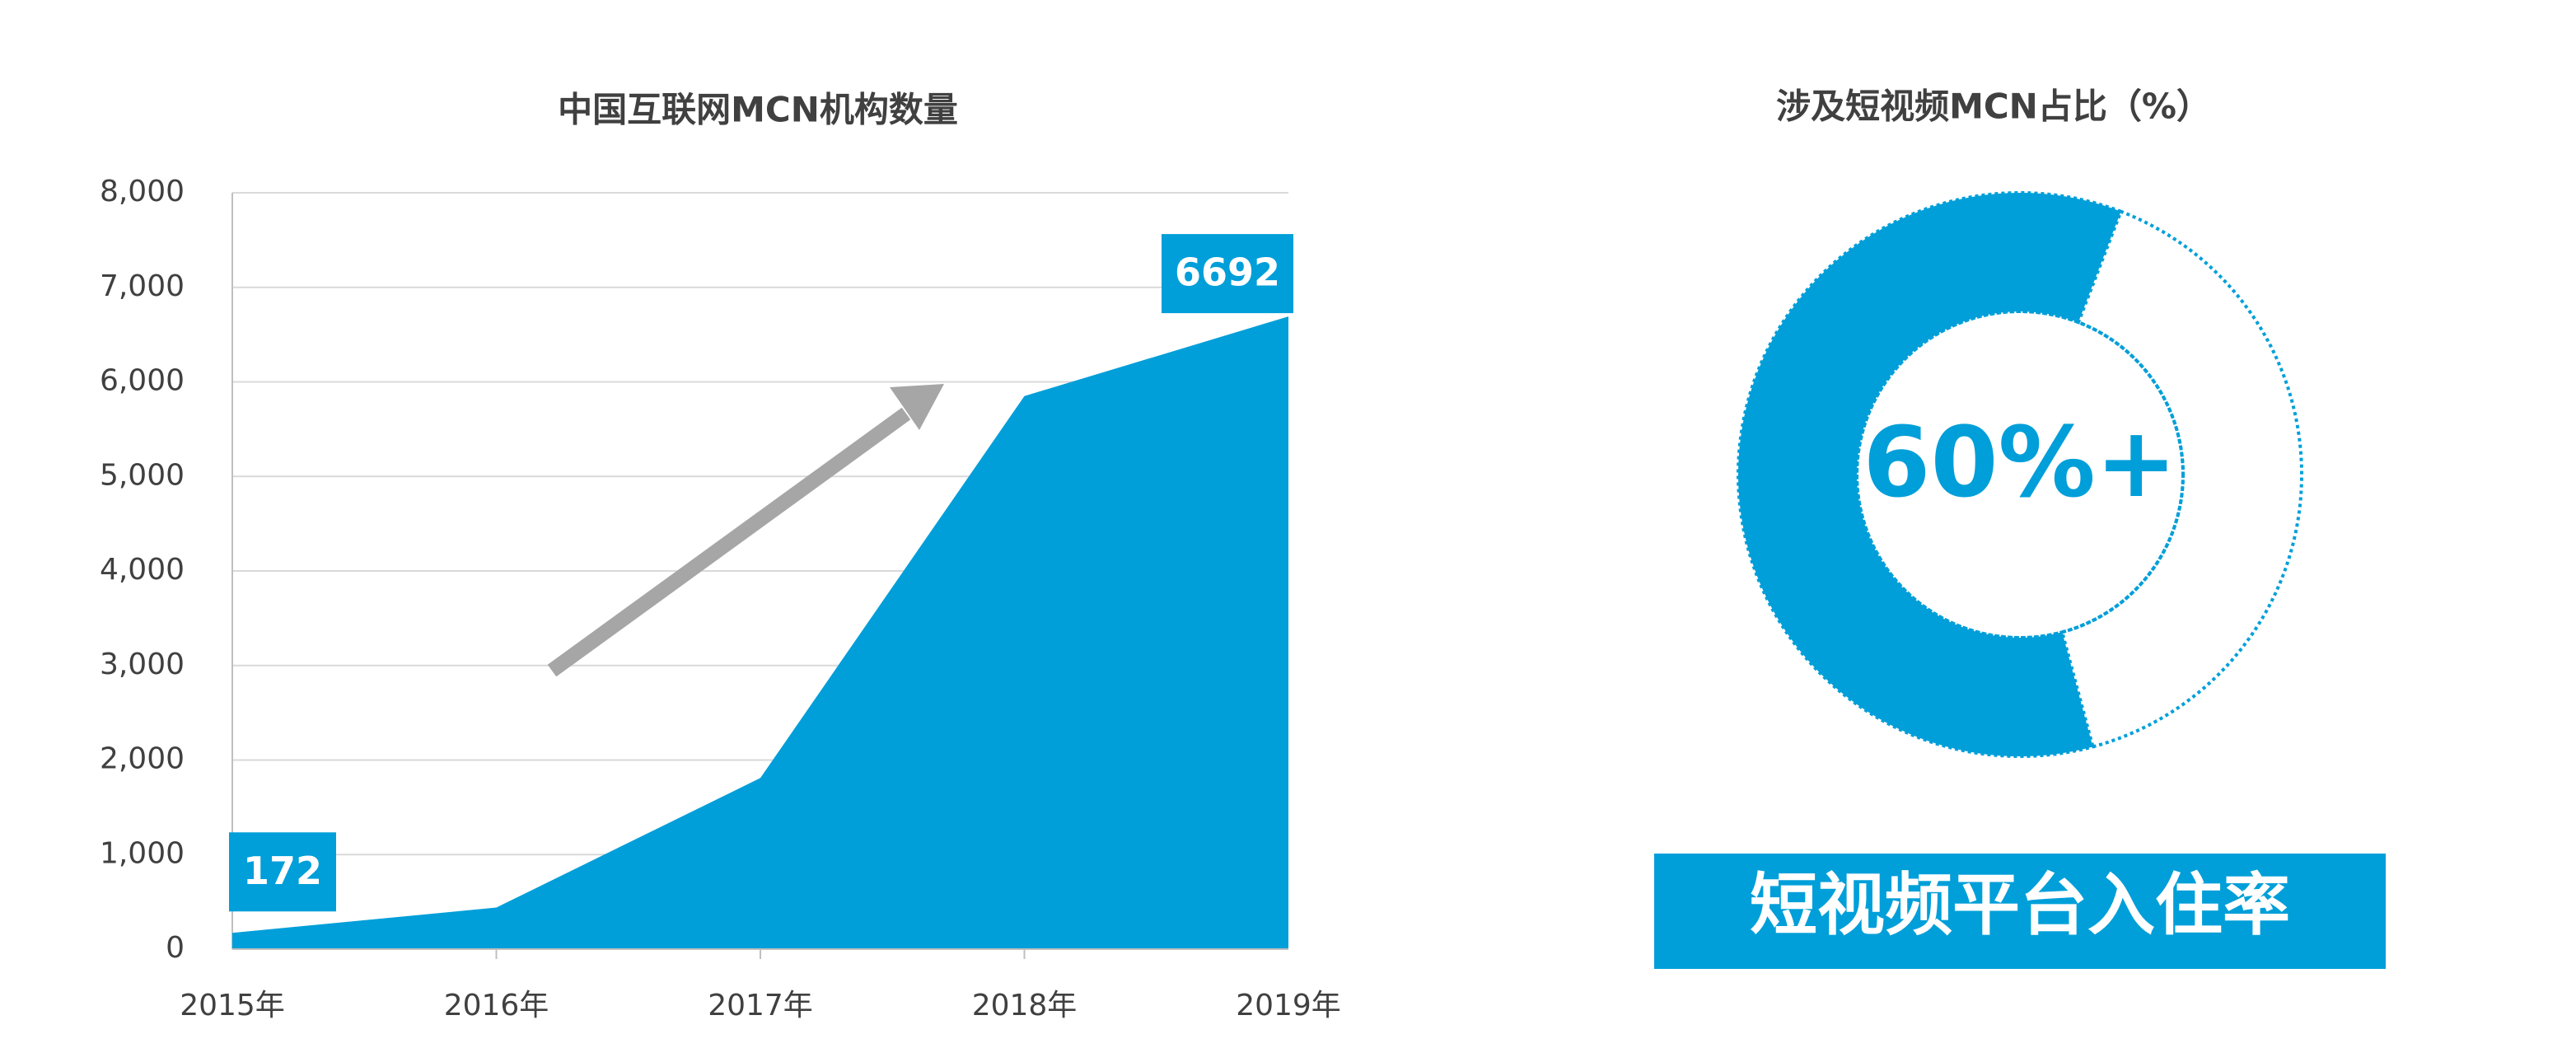  I want to click on caption-banner, so click(2020, 911).